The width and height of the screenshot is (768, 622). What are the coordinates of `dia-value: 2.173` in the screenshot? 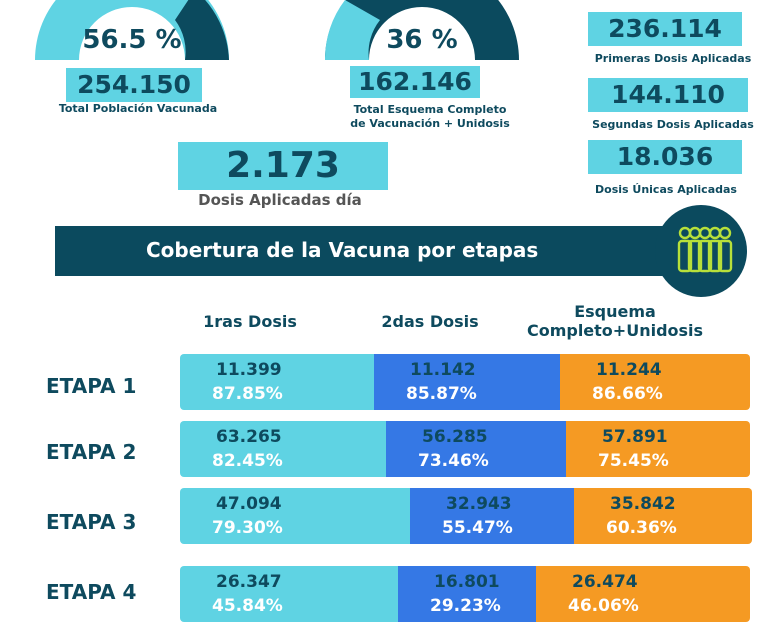 It's located at (283, 165).